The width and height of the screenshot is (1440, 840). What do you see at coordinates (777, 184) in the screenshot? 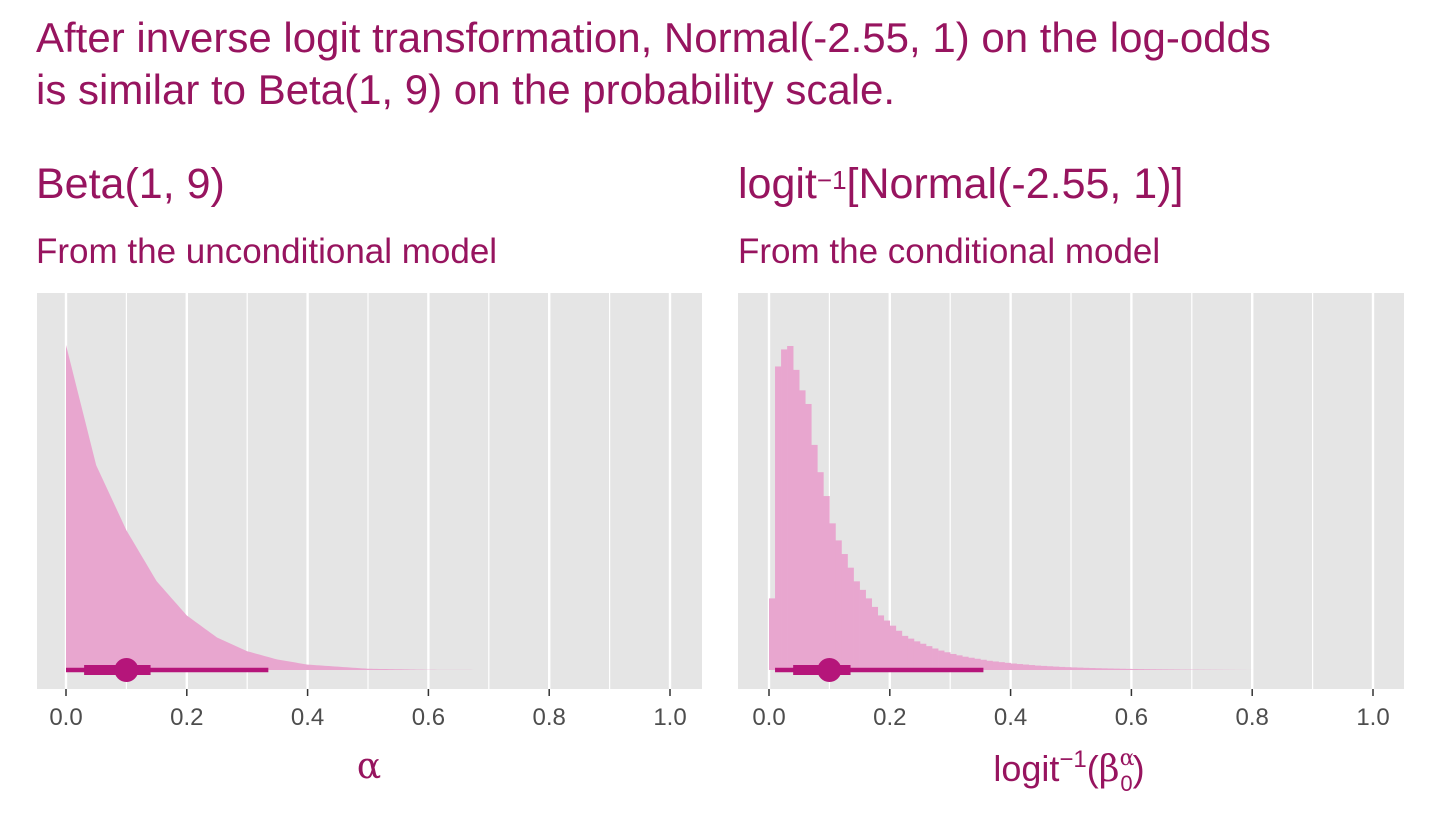
I see `panel-2-title-main: logit` at bounding box center [777, 184].